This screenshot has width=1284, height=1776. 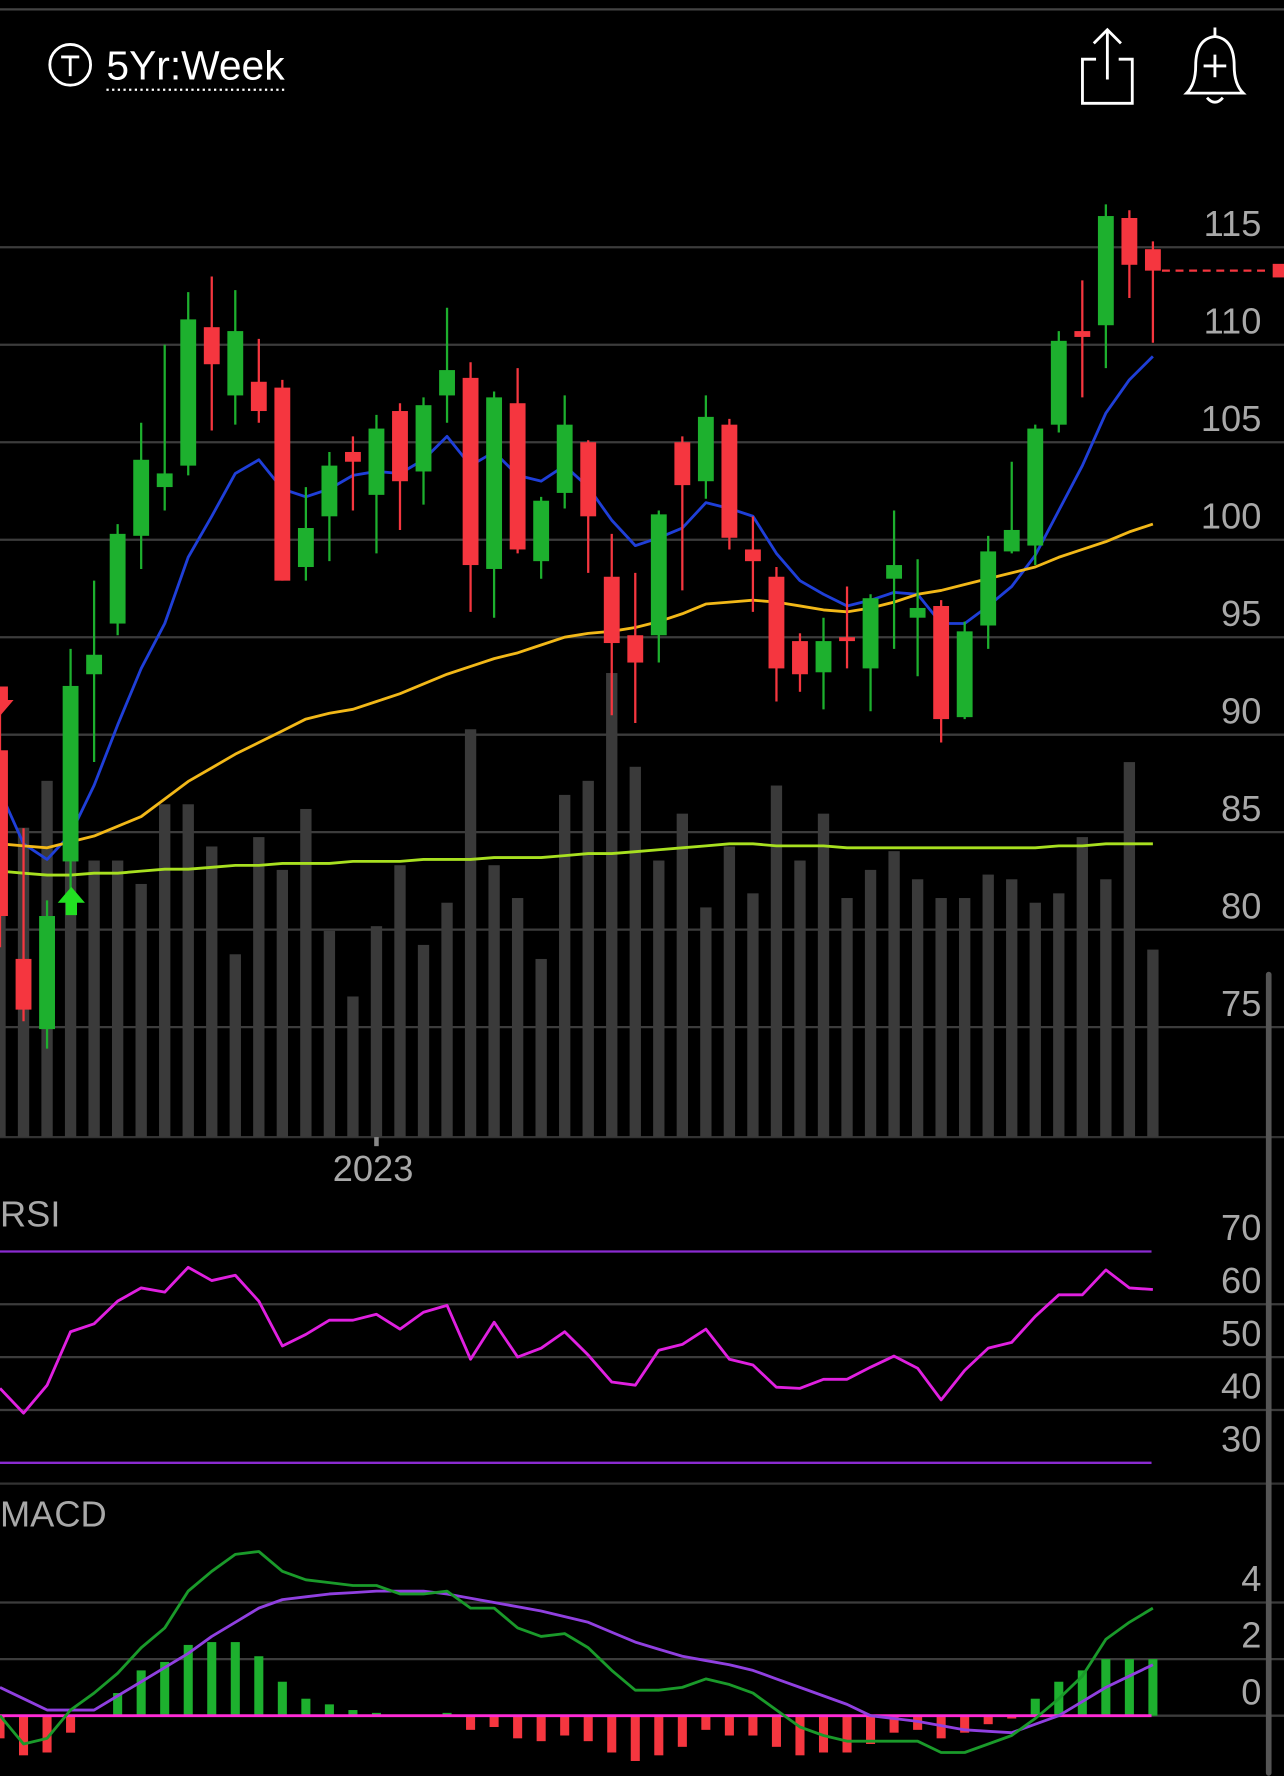 I want to click on timeframe-label: 5Yr:Week, so click(x=195, y=66).